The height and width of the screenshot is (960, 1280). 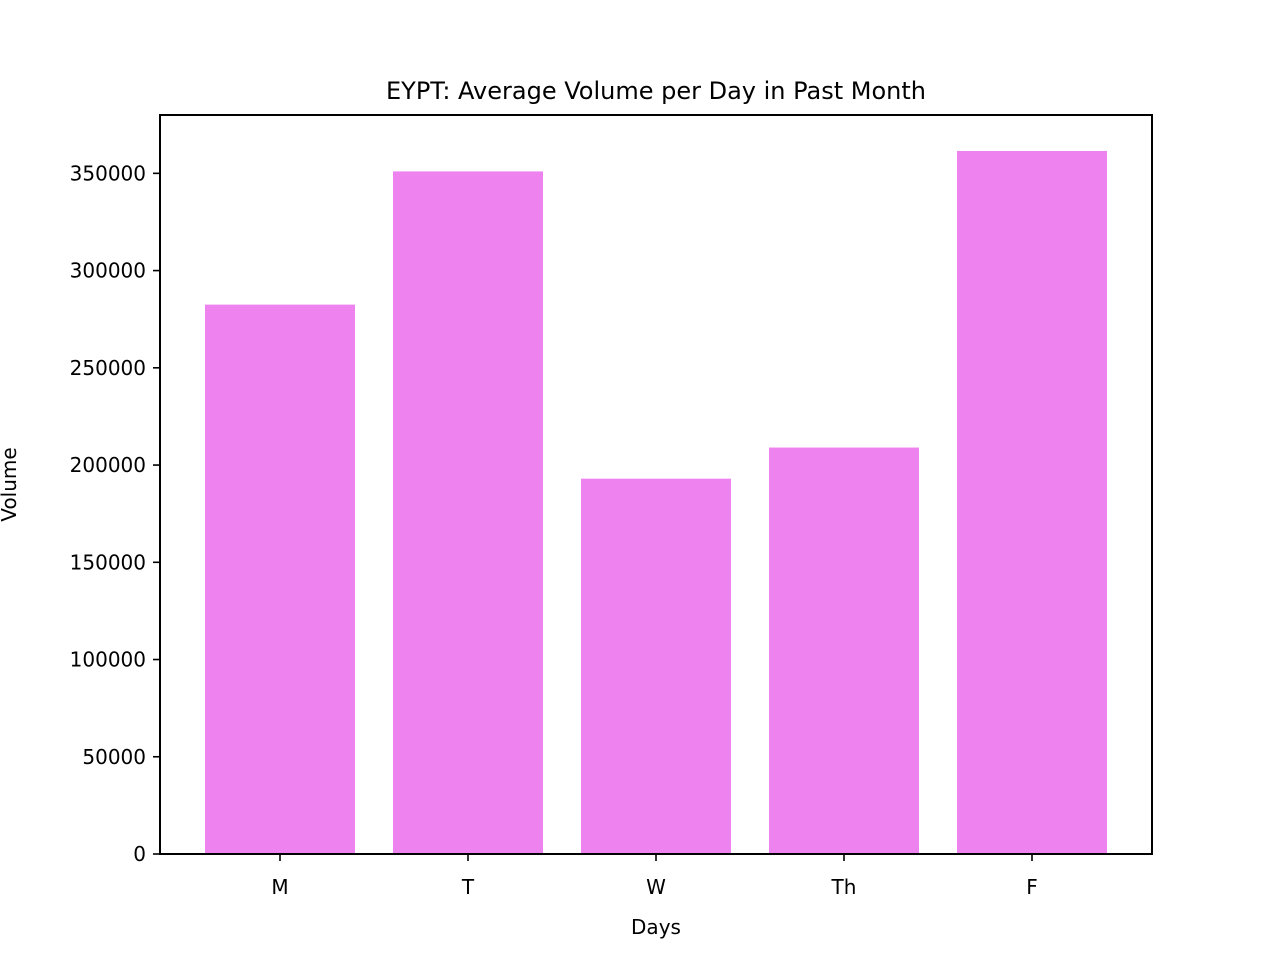 What do you see at coordinates (1032, 887) in the screenshot?
I see `x-tick-label: F` at bounding box center [1032, 887].